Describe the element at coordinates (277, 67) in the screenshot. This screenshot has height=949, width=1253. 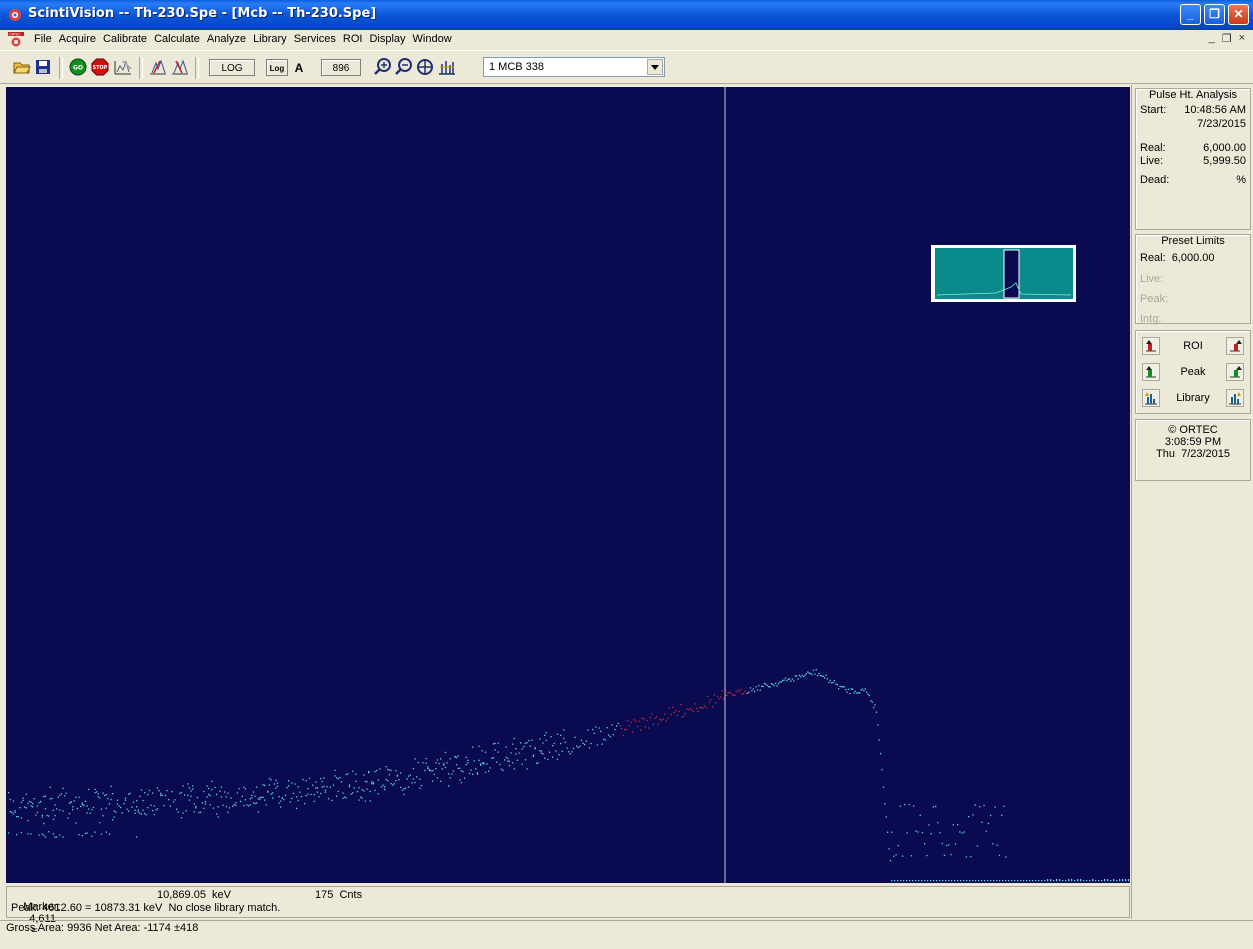
I see `log-lin-icon: Log` at that location.